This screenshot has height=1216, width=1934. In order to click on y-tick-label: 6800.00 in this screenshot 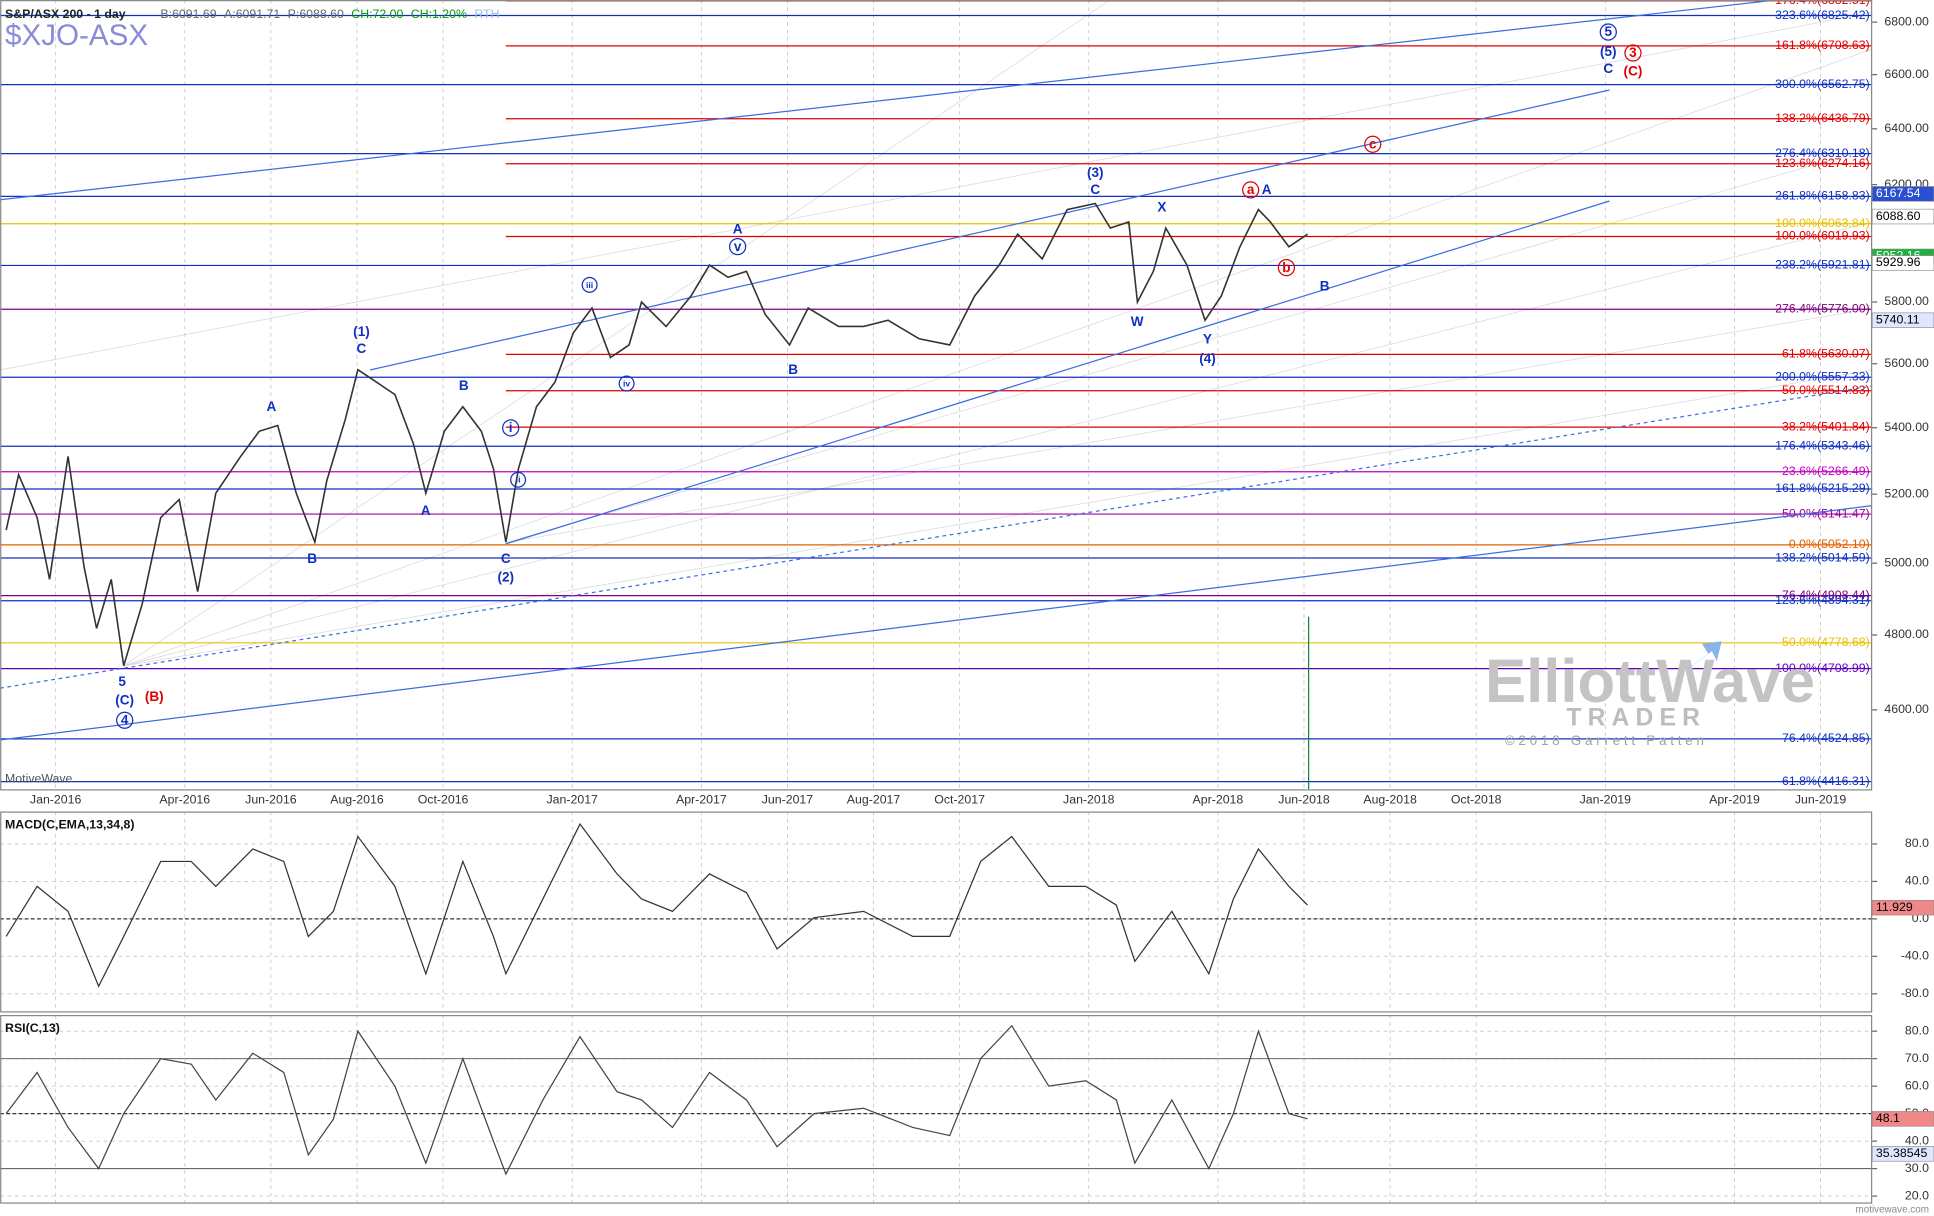, I will do `click(1906, 21)`.